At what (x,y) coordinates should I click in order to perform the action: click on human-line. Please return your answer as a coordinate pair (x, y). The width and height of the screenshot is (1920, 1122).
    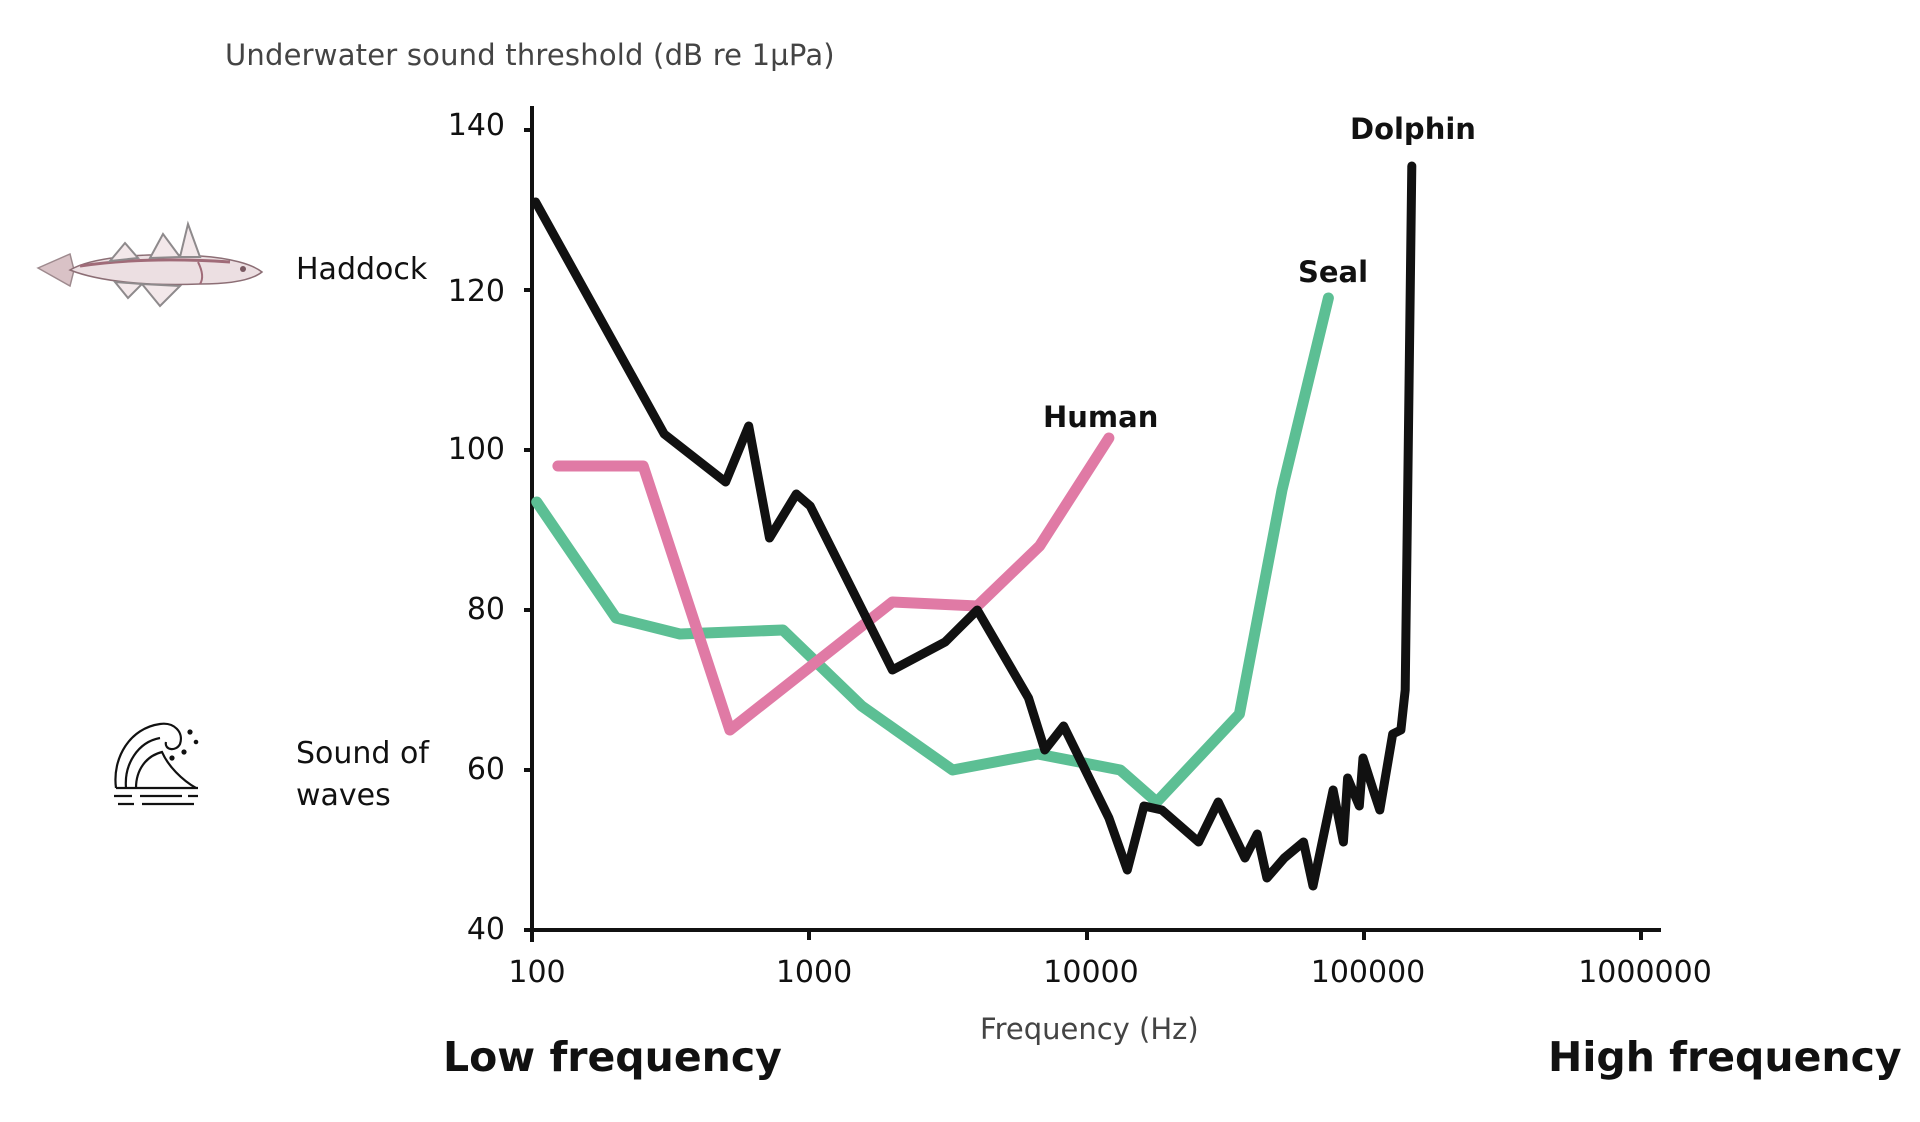
    Looking at the image, I should click on (833, 584).